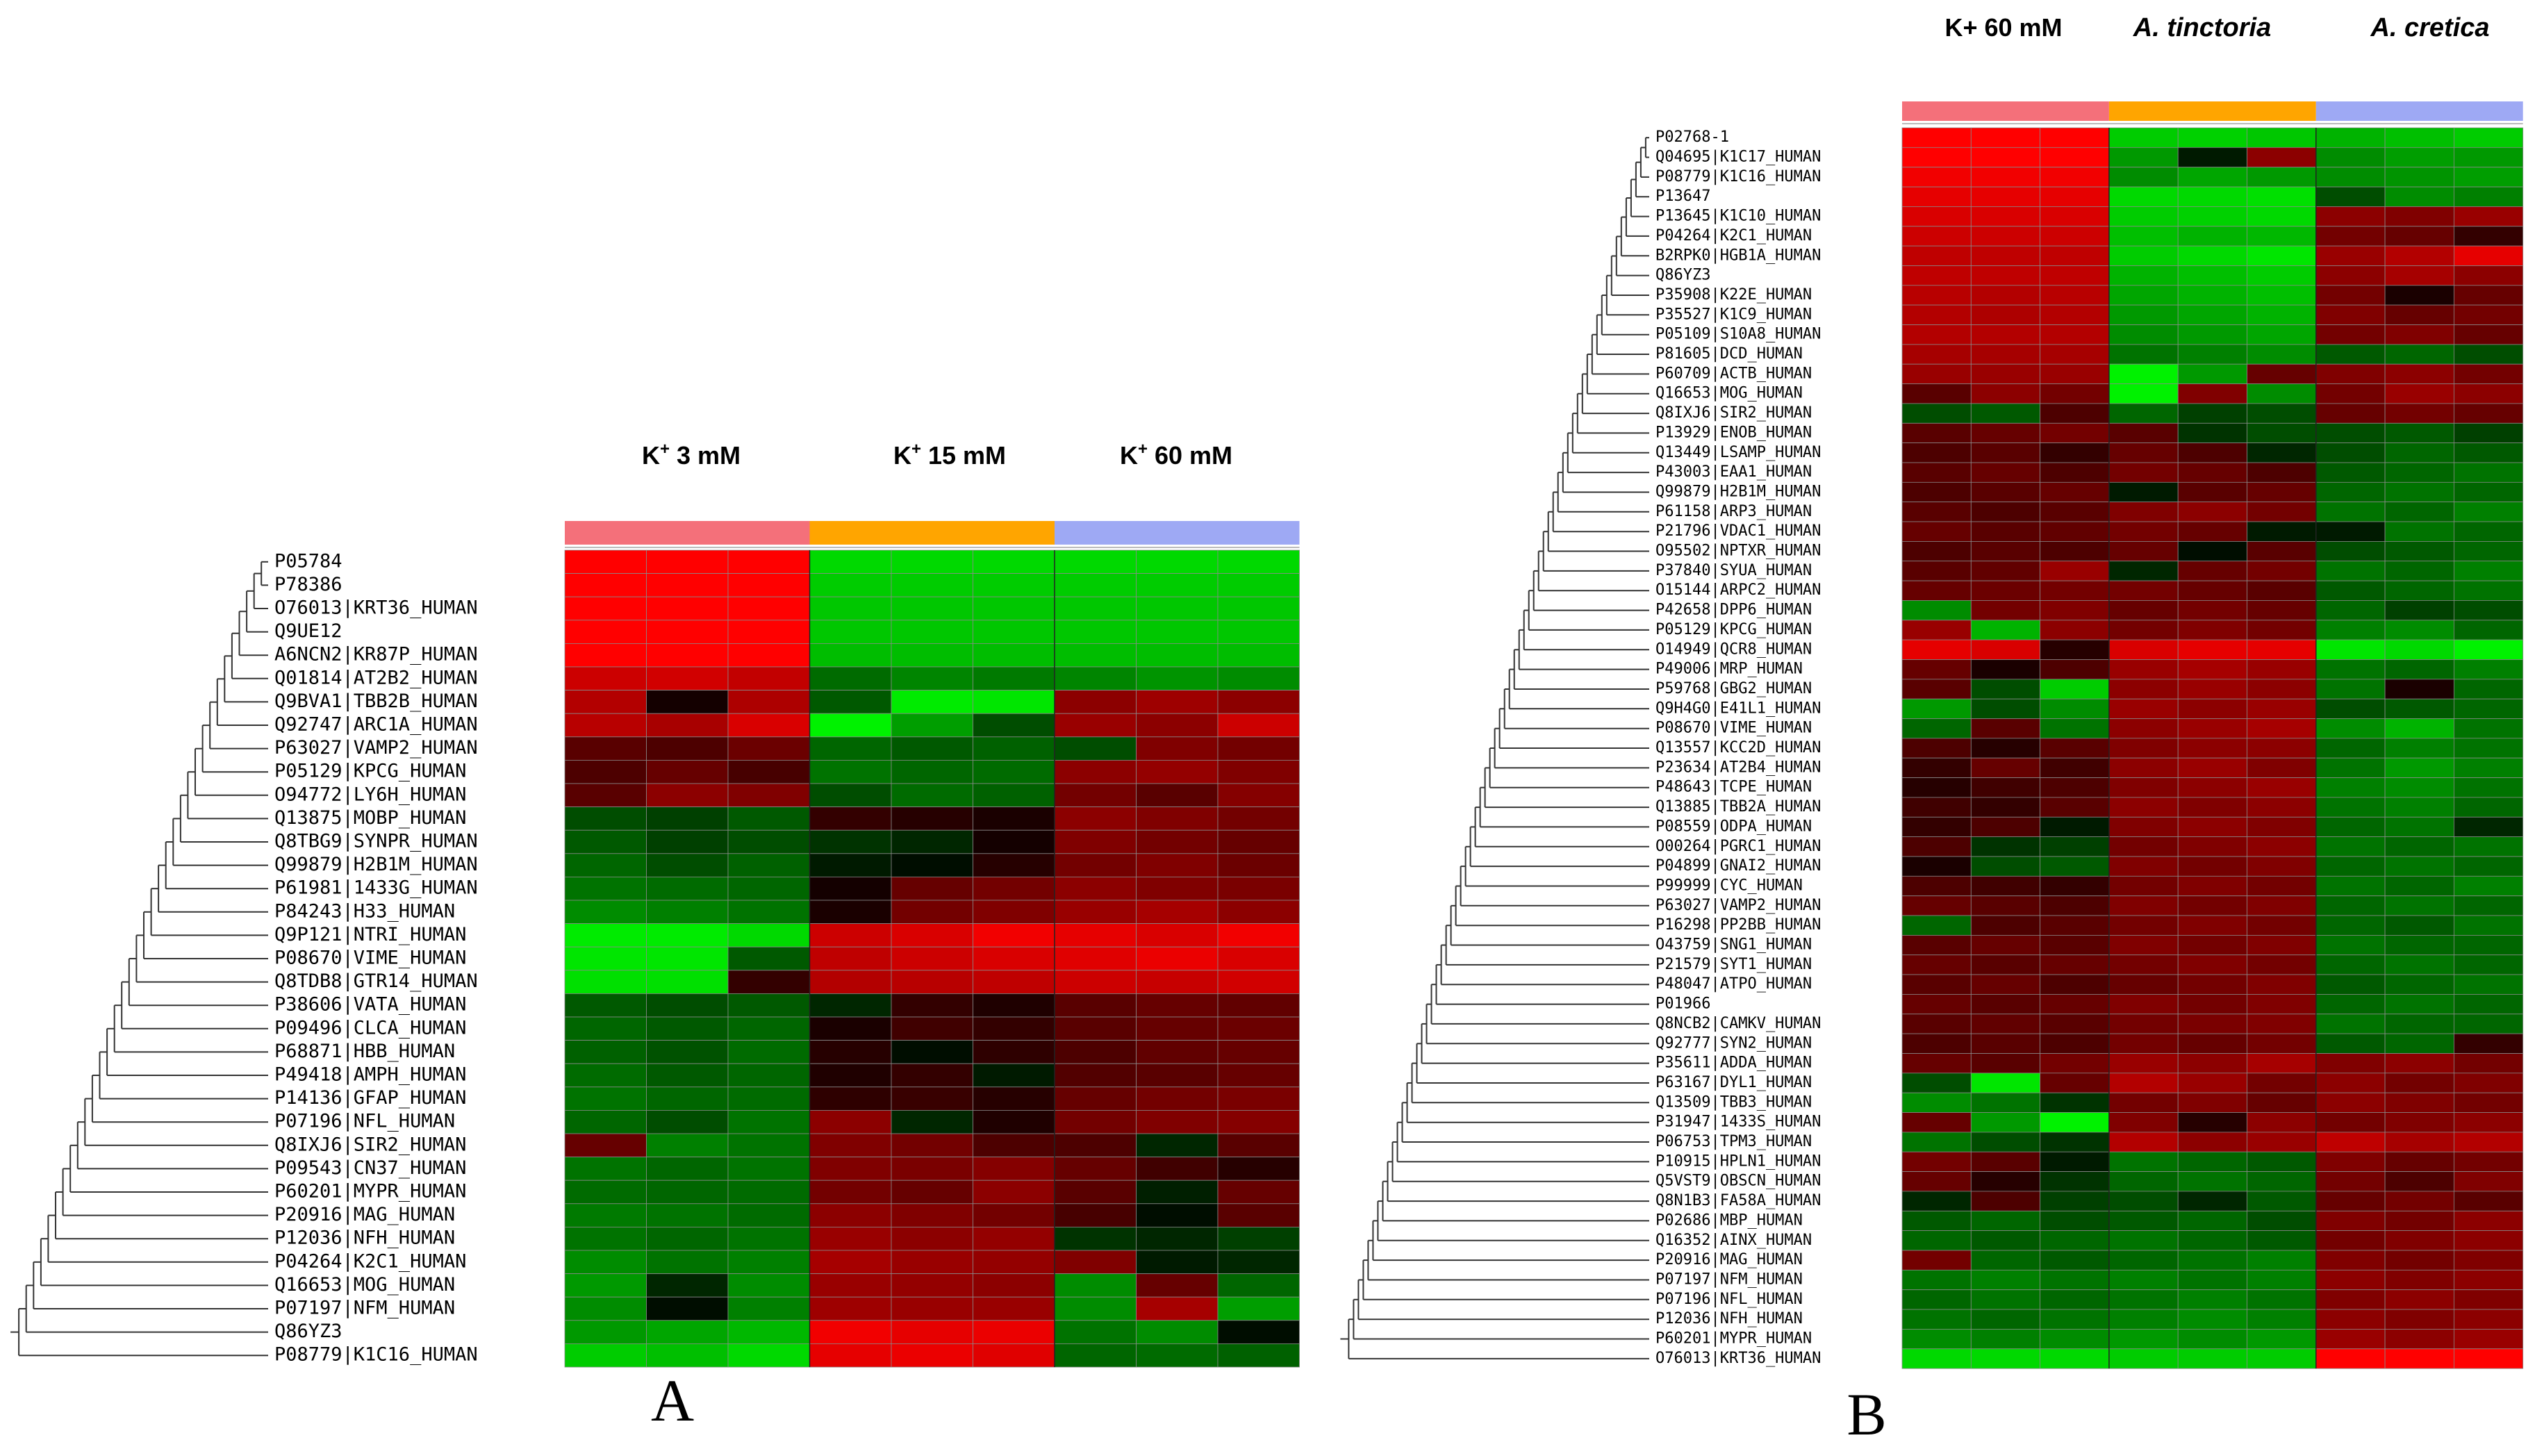 This screenshot has width=2544, height=1456. Describe the element at coordinates (364, 1238) in the screenshot. I see `row-label: P12036|NFH_HUMAN` at that location.